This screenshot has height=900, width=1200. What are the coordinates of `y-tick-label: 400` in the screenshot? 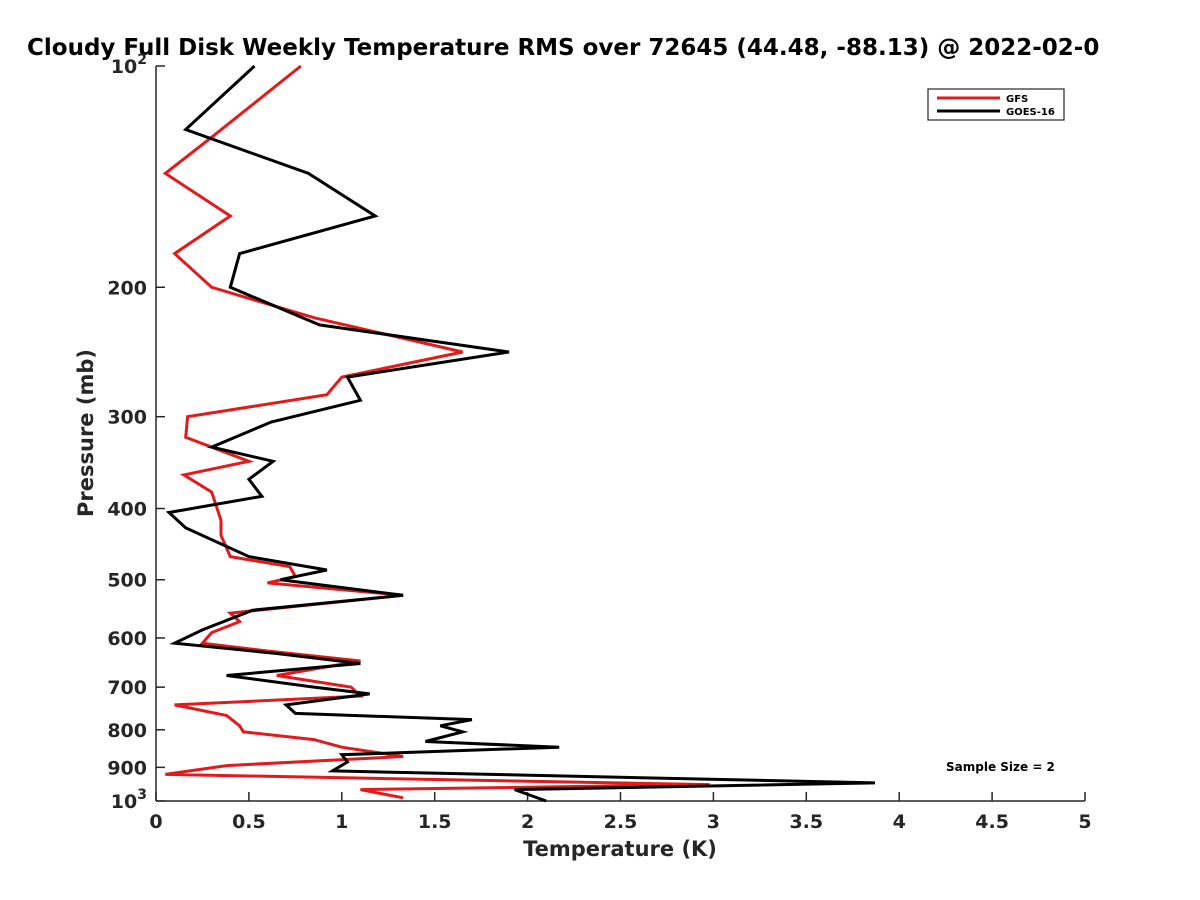 It's located at (127, 510).